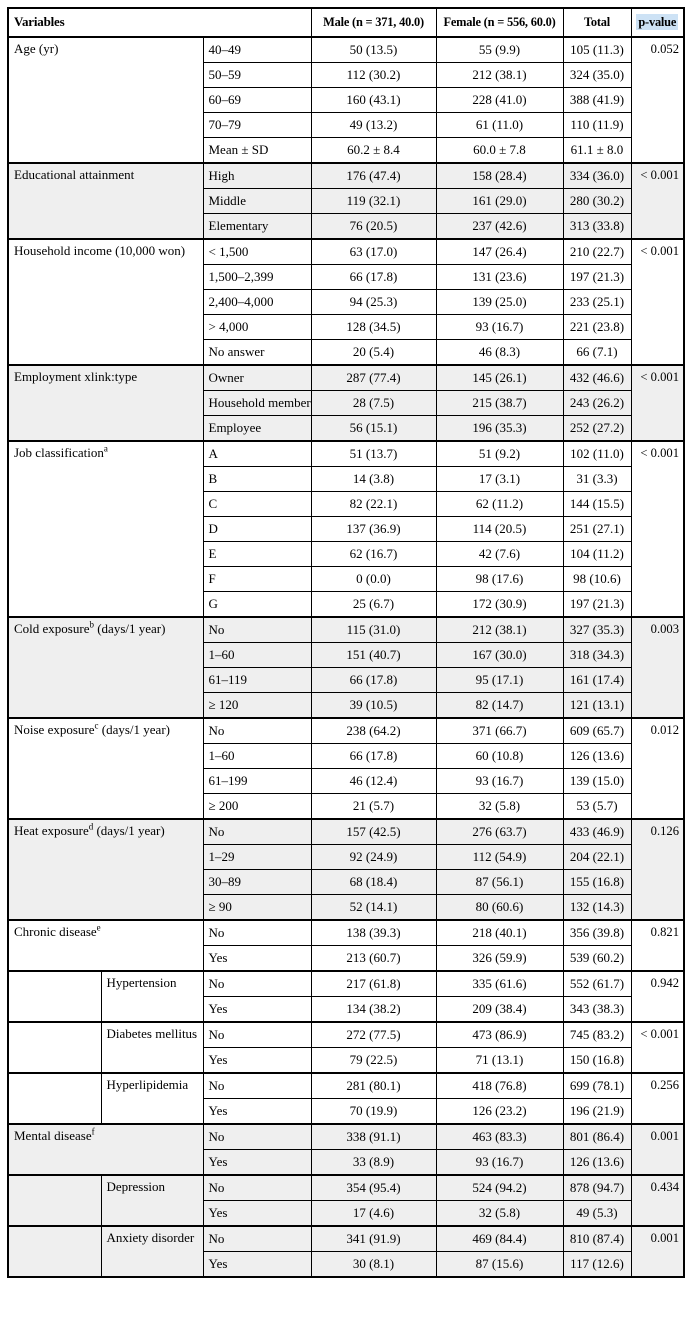 The width and height of the screenshot is (690, 1318). Describe the element at coordinates (597, 1187) in the screenshot. I see `total-cell: 878 (94.7)` at that location.